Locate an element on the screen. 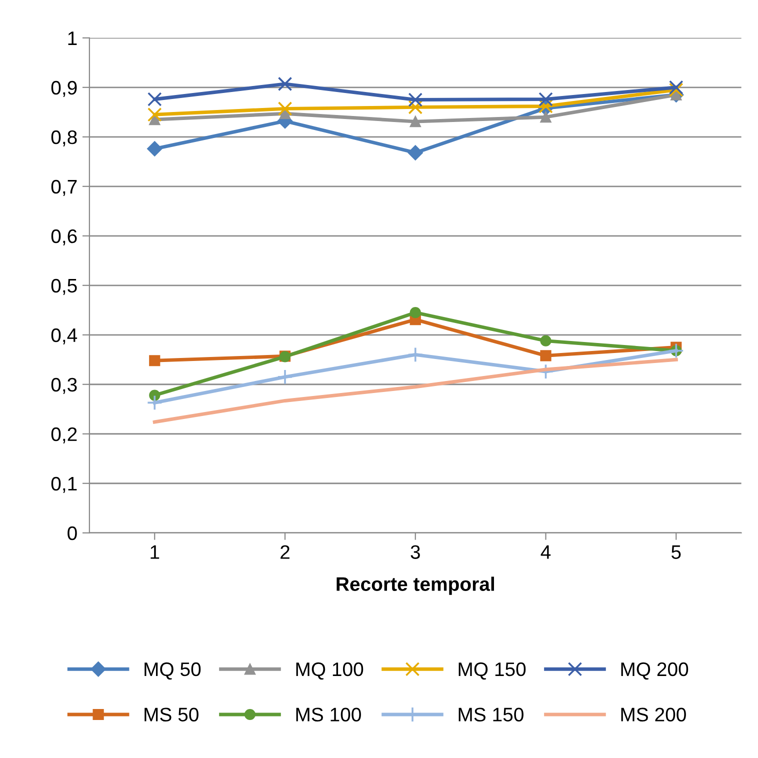 This screenshot has width=758, height=758. y-tick-label: 0,9 is located at coordinates (64, 88).